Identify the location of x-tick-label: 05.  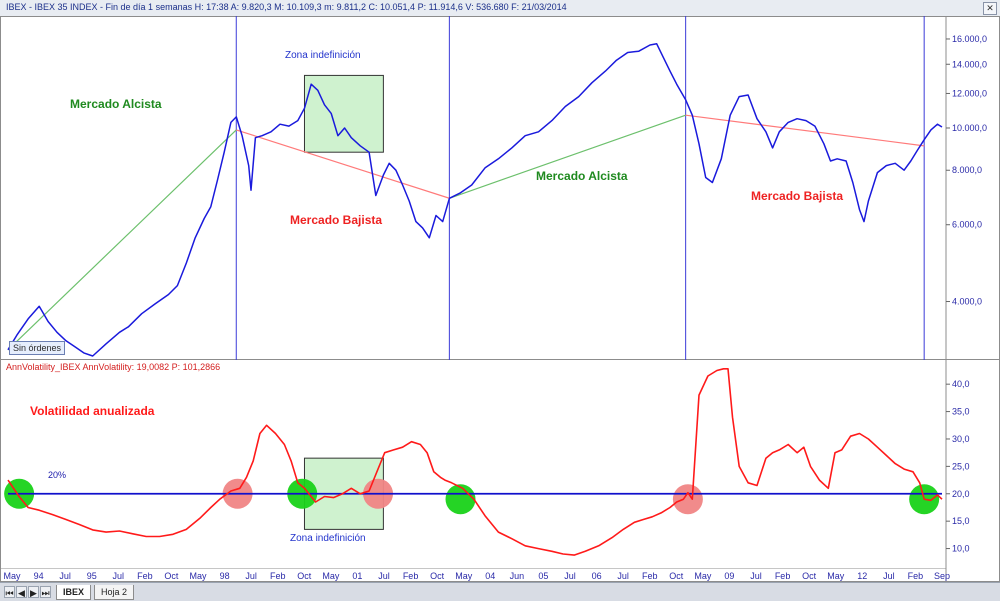
(543, 576).